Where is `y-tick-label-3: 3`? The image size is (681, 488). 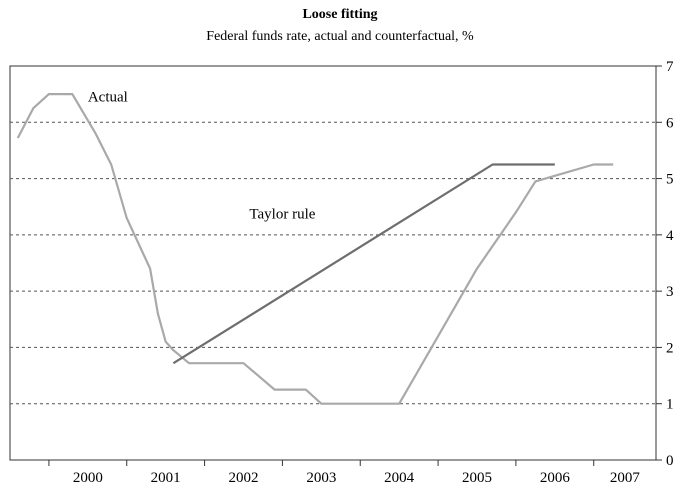 y-tick-label-3: 3 is located at coordinates (670, 292).